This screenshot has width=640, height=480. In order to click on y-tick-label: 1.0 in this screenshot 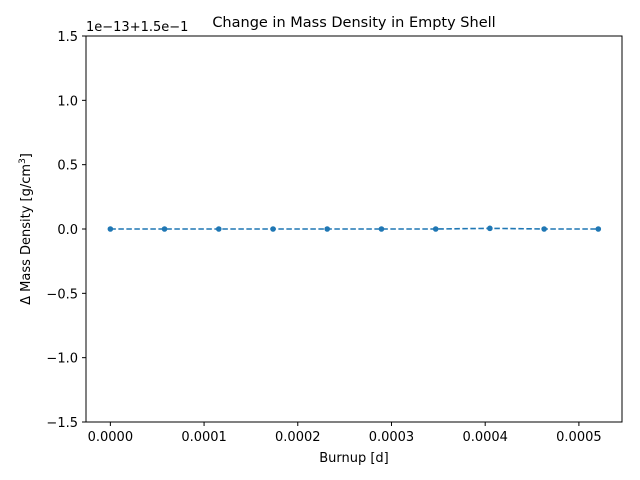, I will do `click(67, 101)`.